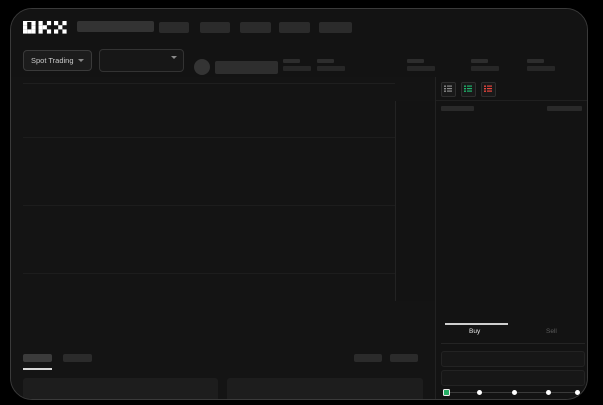  I want to click on orders-panel-right, so click(325, 388).